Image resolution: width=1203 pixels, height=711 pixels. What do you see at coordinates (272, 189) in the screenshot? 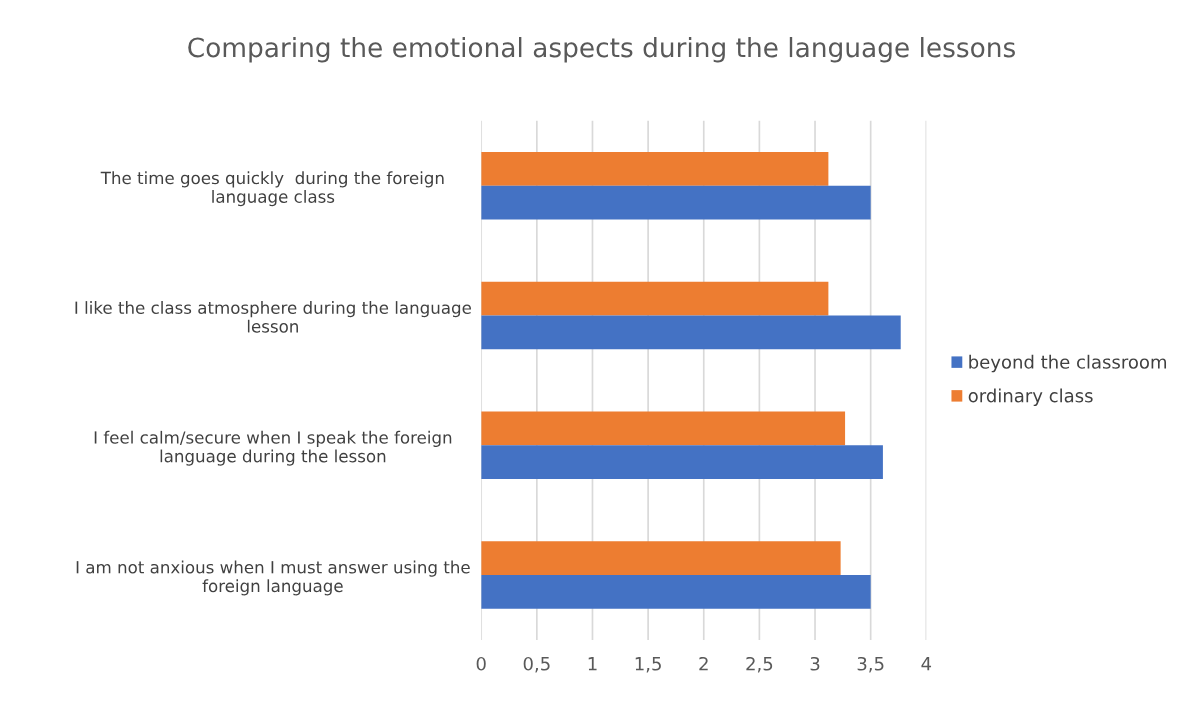
I see `y-tick-label: The time goes quickly during the foreign language class` at bounding box center [272, 189].